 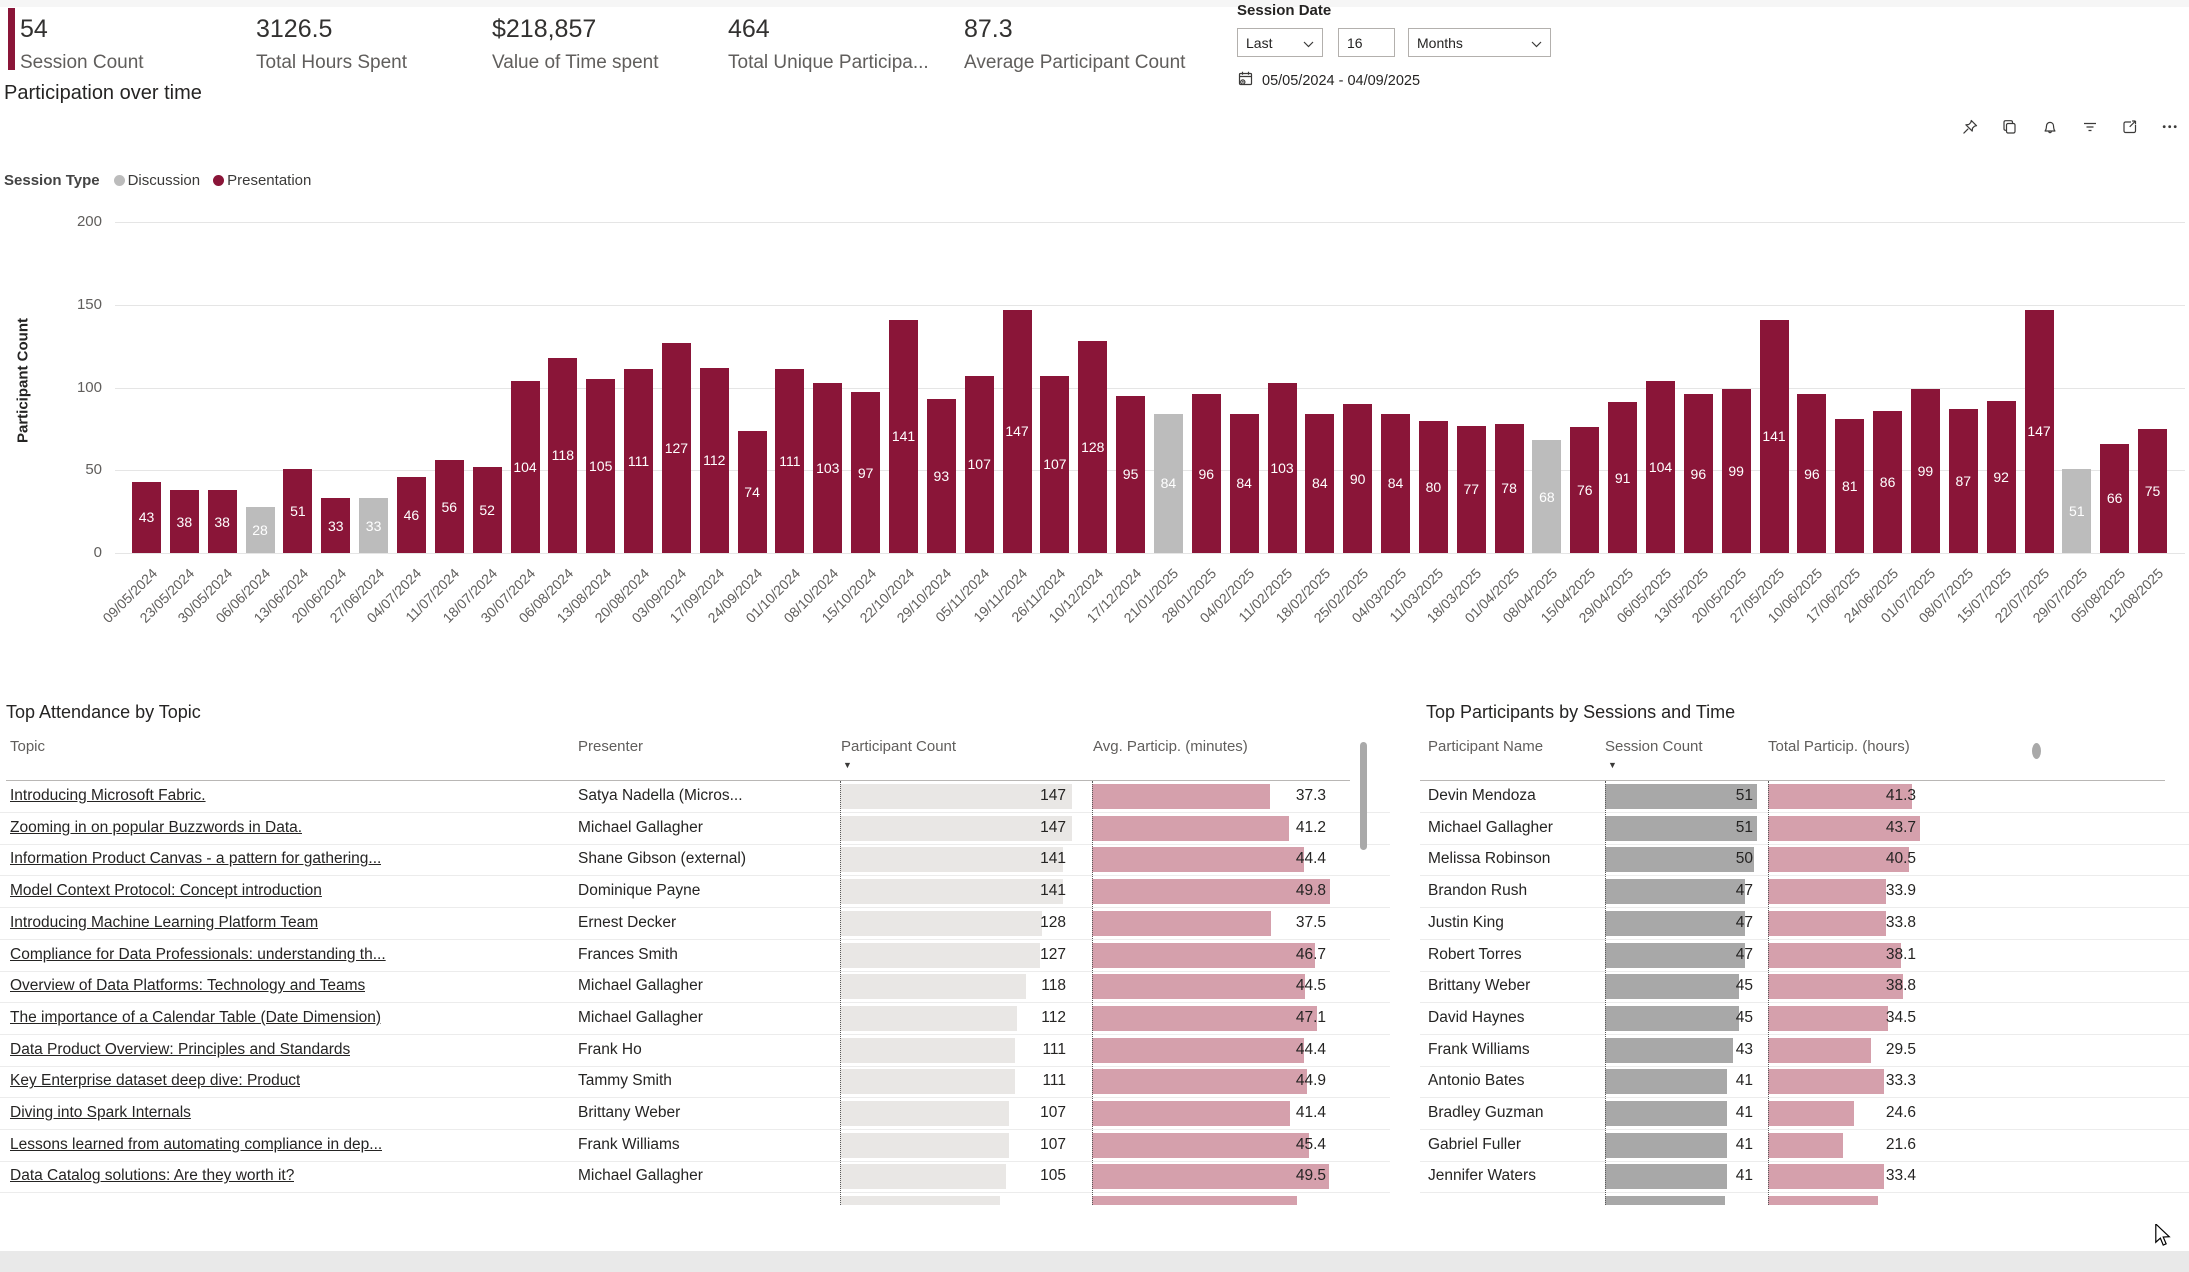 What do you see at coordinates (108, 795) in the screenshot?
I see `topic-link: Introducing Microsoft Fabric.` at bounding box center [108, 795].